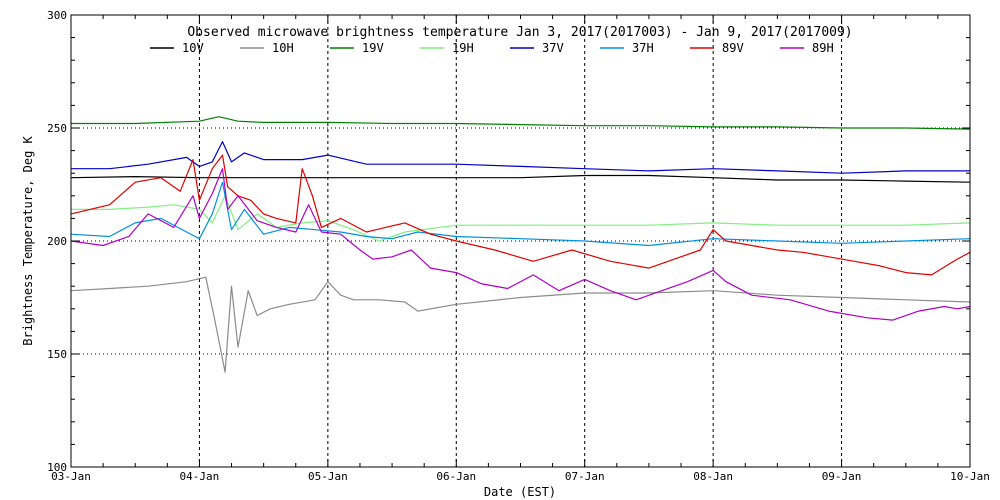 The image size is (1000, 500). Describe the element at coordinates (57, 128) in the screenshot. I see `y-tick-label: 250` at that location.